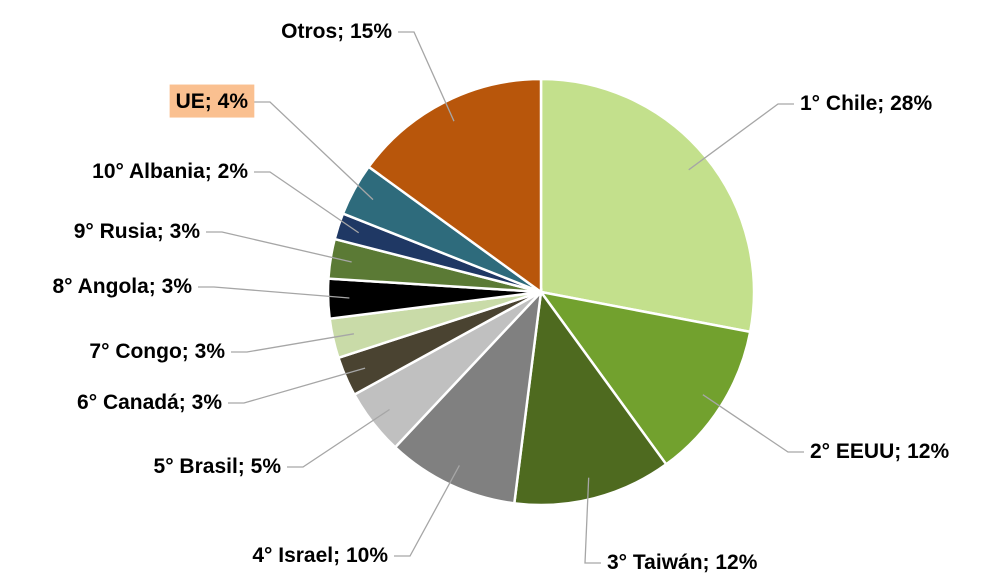 Image resolution: width=992 pixels, height=585 pixels. What do you see at coordinates (367, 555) in the screenshot?
I see `value-label: 10%` at bounding box center [367, 555].